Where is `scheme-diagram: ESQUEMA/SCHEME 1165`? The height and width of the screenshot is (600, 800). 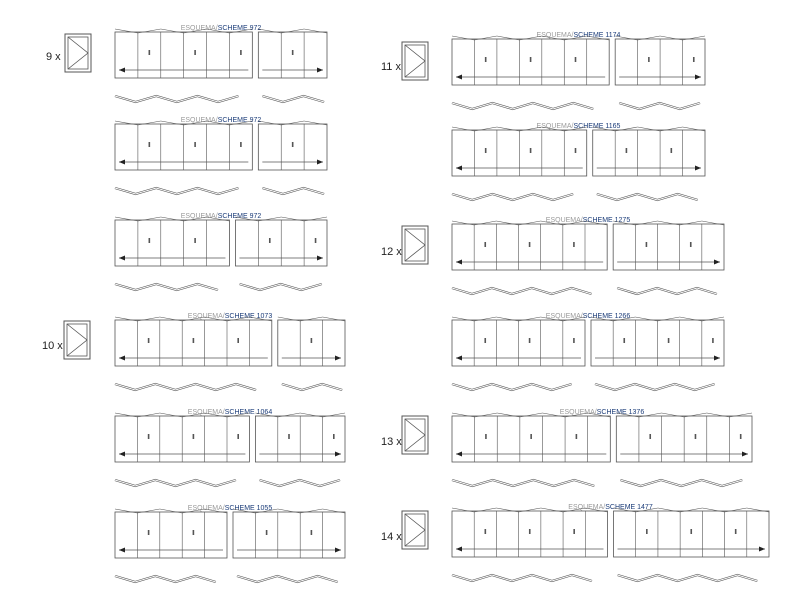
scheme-diagram: ESQUEMA/SCHEME 1165 is located at coordinates (578, 164).